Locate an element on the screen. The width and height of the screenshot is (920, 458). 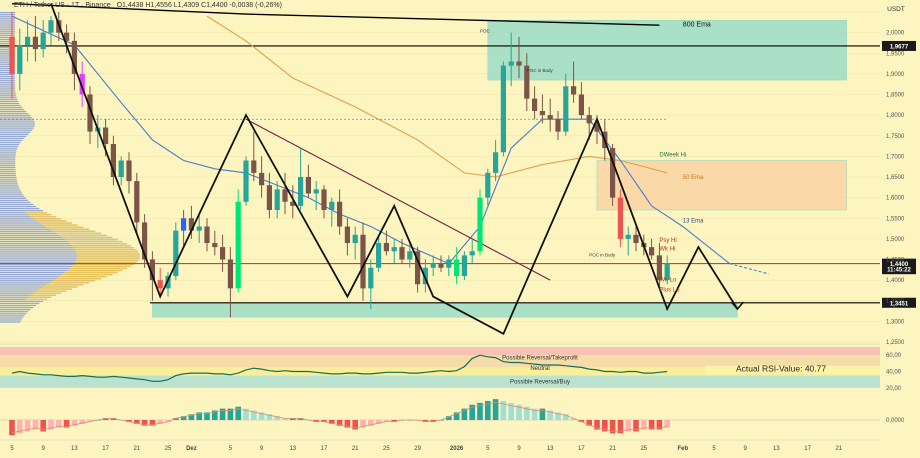
price-tag-label: 1,4400 is located at coordinates (899, 265).